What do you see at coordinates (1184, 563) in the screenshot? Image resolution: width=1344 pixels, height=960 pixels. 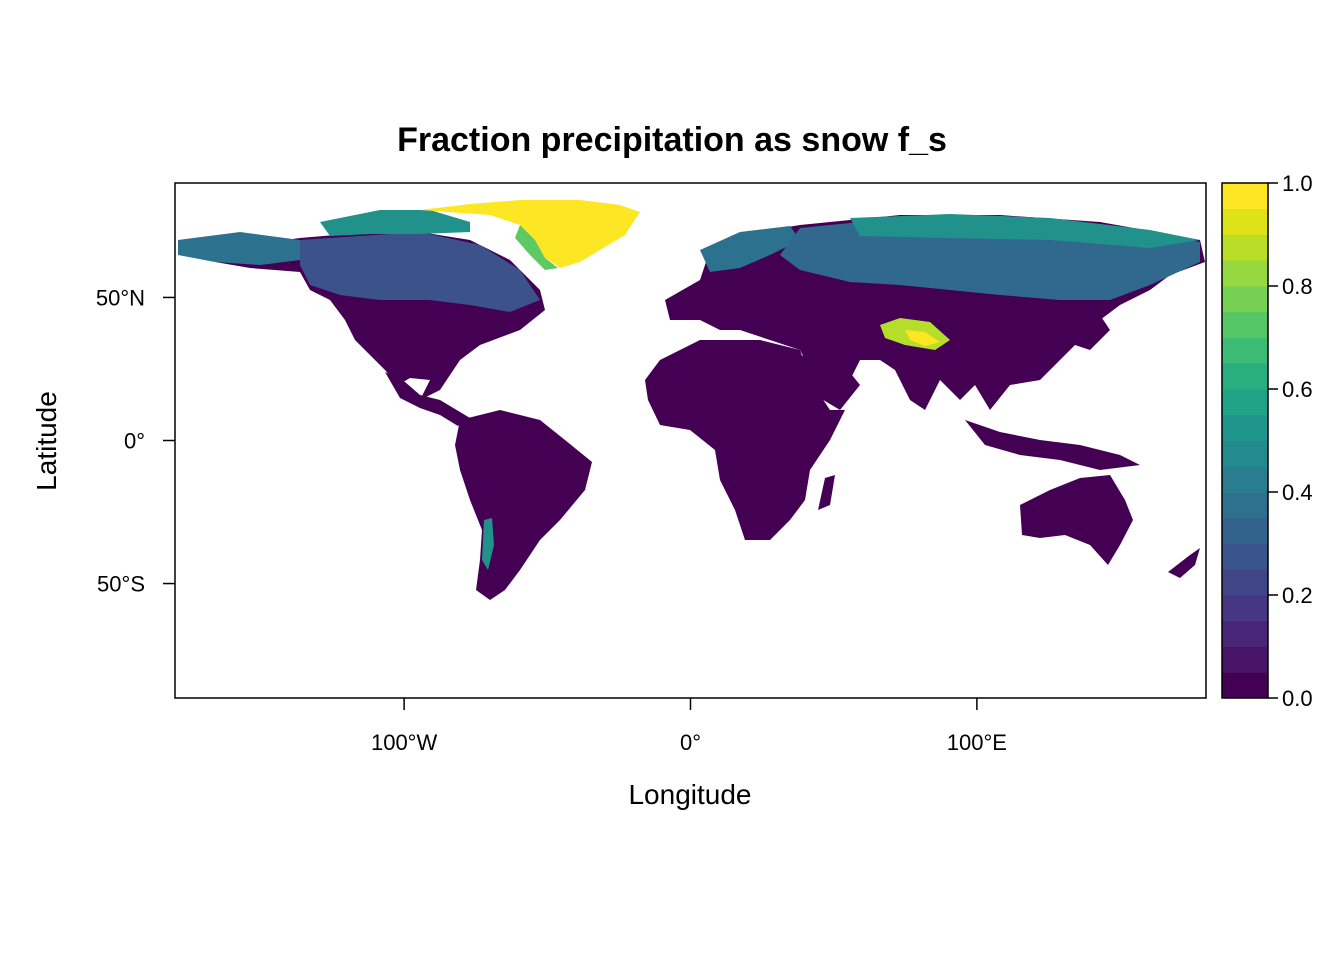 I see `new-zealand-landmass` at bounding box center [1184, 563].